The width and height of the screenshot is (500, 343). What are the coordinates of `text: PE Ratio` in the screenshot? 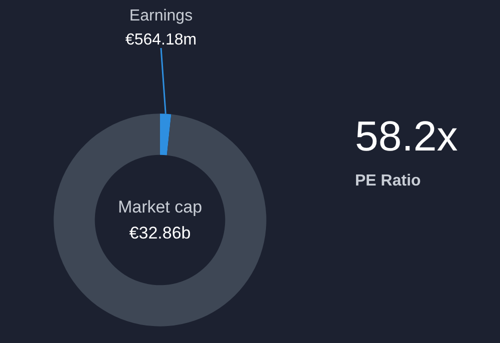 It's located at (388, 181).